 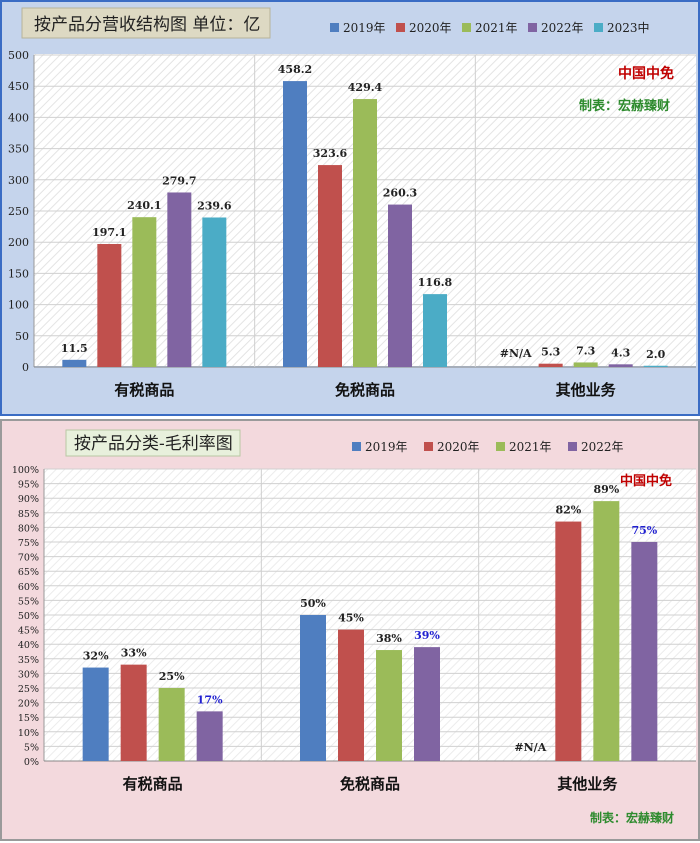 What do you see at coordinates (25, 367) in the screenshot?
I see `y-tick-label: 0` at bounding box center [25, 367].